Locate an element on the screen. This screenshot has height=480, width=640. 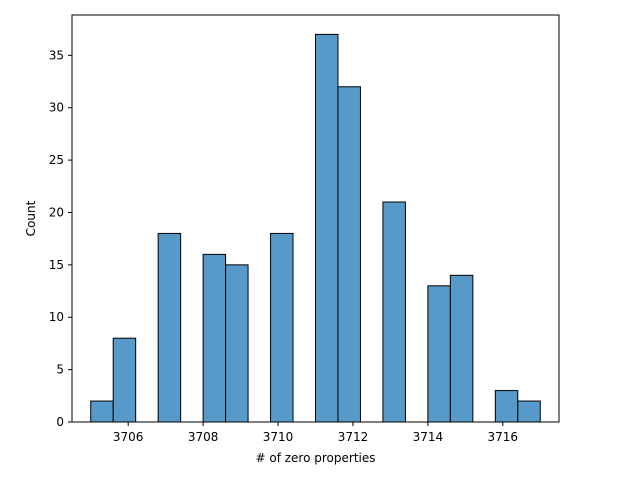
y-axis-label: Count is located at coordinates (31, 218).